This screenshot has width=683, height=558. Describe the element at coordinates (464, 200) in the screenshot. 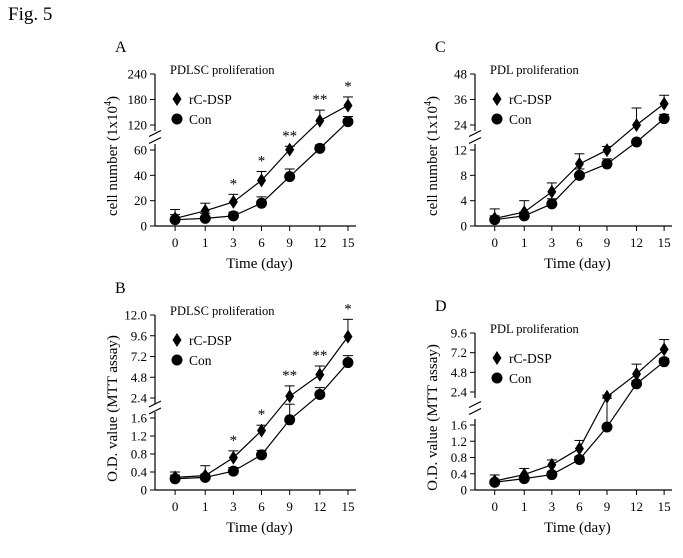

I see `y-tick-label: 4` at that location.